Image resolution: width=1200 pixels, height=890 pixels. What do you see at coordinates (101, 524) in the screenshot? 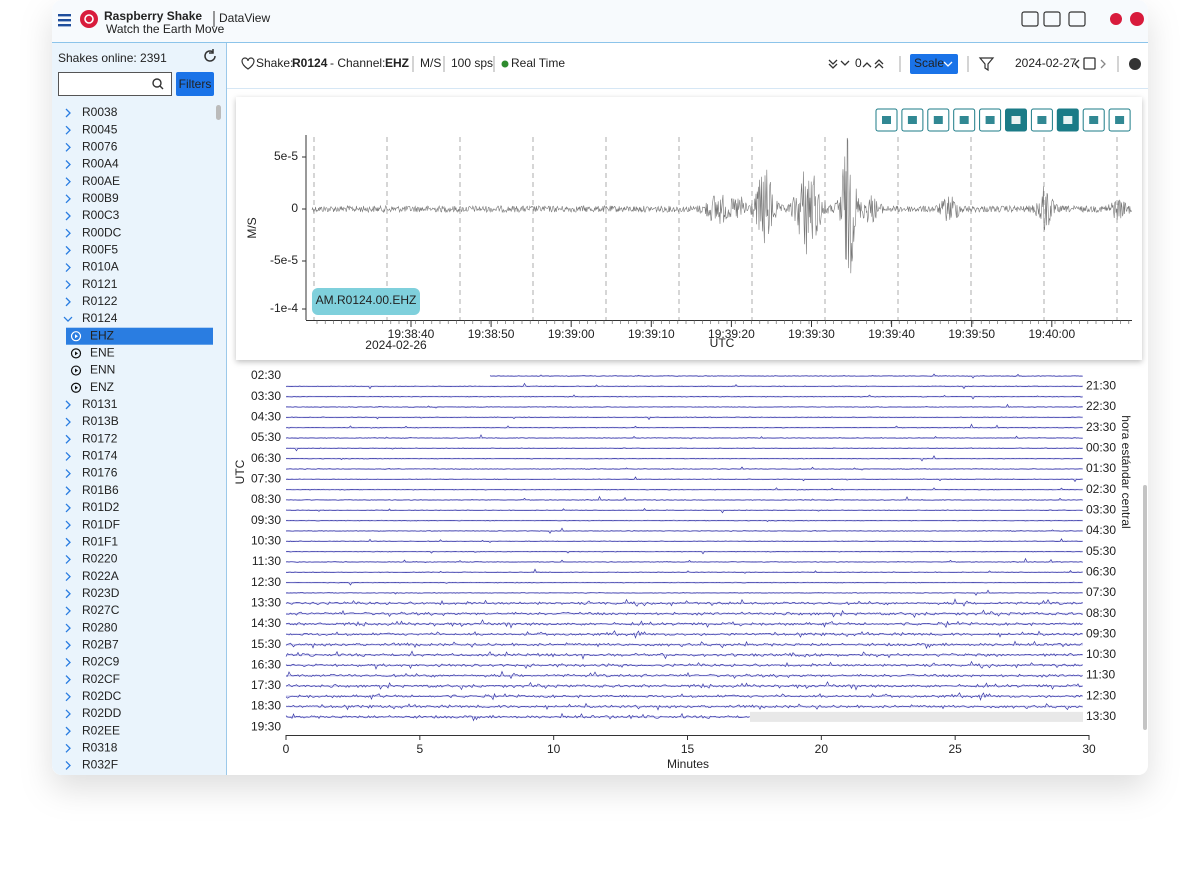
I see `station-item: R01DF` at bounding box center [101, 524].